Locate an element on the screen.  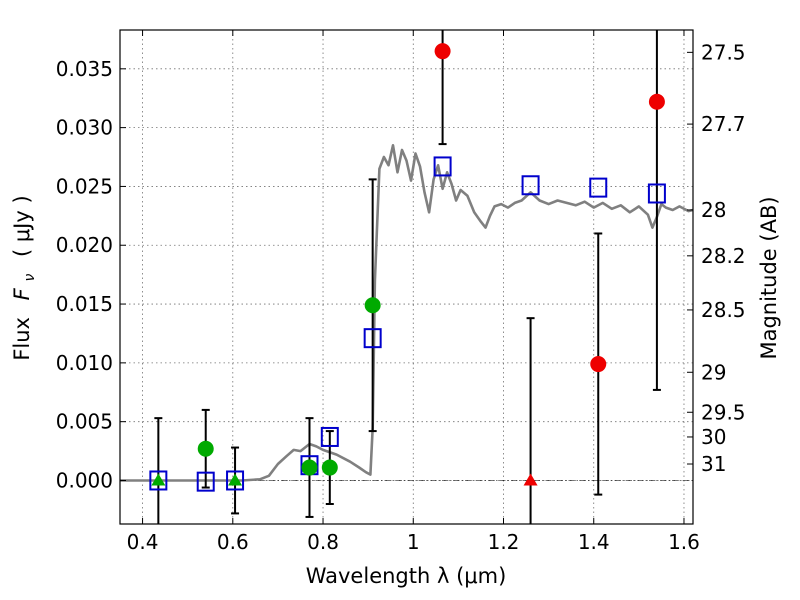
y-tick-label: 0.035 is located at coordinates (84, 69).